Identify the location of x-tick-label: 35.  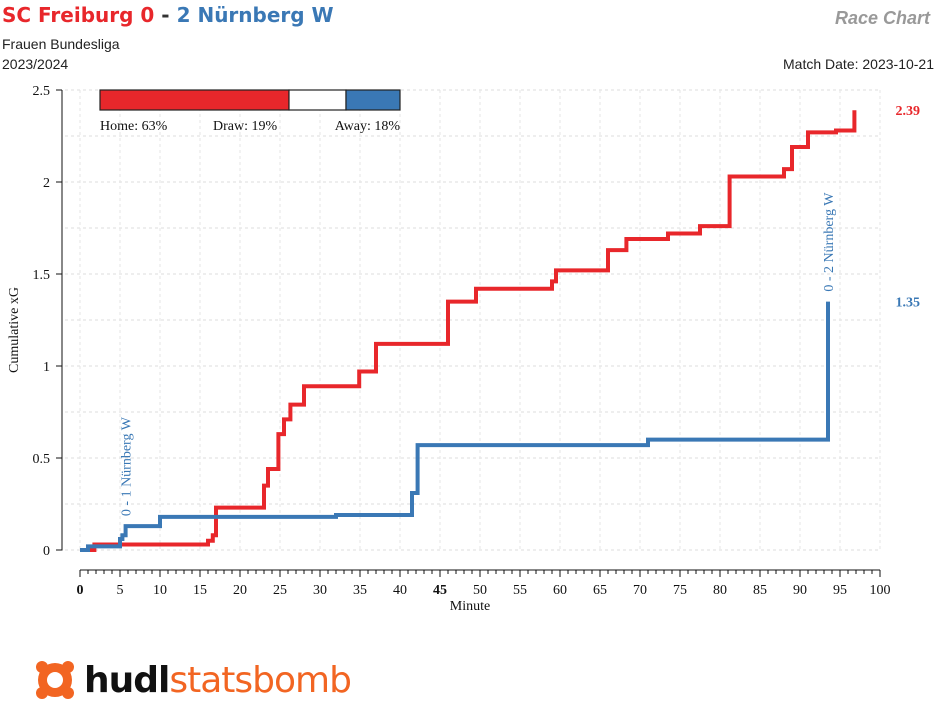
(360, 590).